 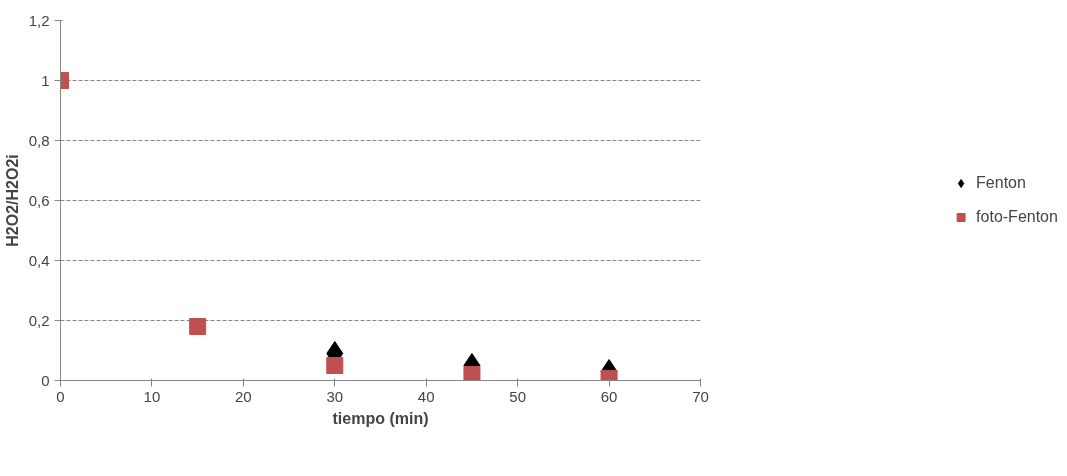 What do you see at coordinates (152, 396) in the screenshot?
I see `x-tick-label: 10` at bounding box center [152, 396].